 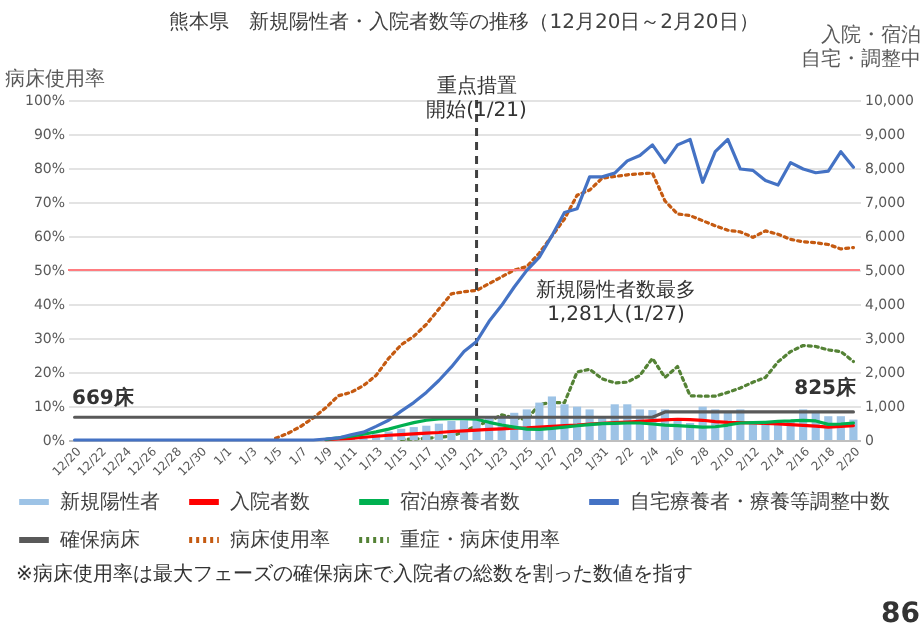 What do you see at coordinates (861, 47) in the screenshot?
I see `y2-axis-title: 入院・宿泊自宅・調整中` at bounding box center [861, 47].